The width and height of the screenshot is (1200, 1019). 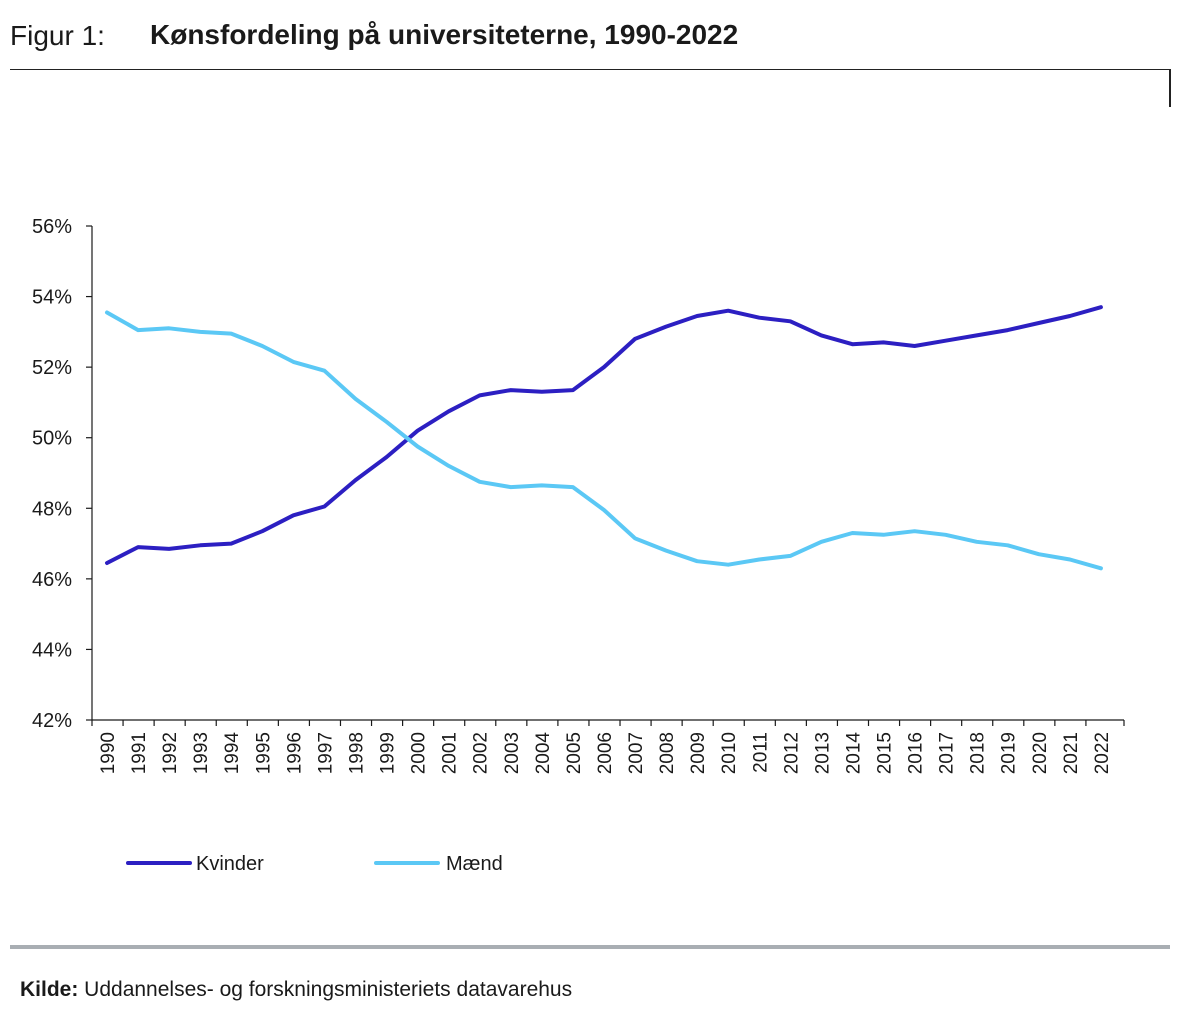 I want to click on x-tick-label: 2013, so click(x=822, y=753).